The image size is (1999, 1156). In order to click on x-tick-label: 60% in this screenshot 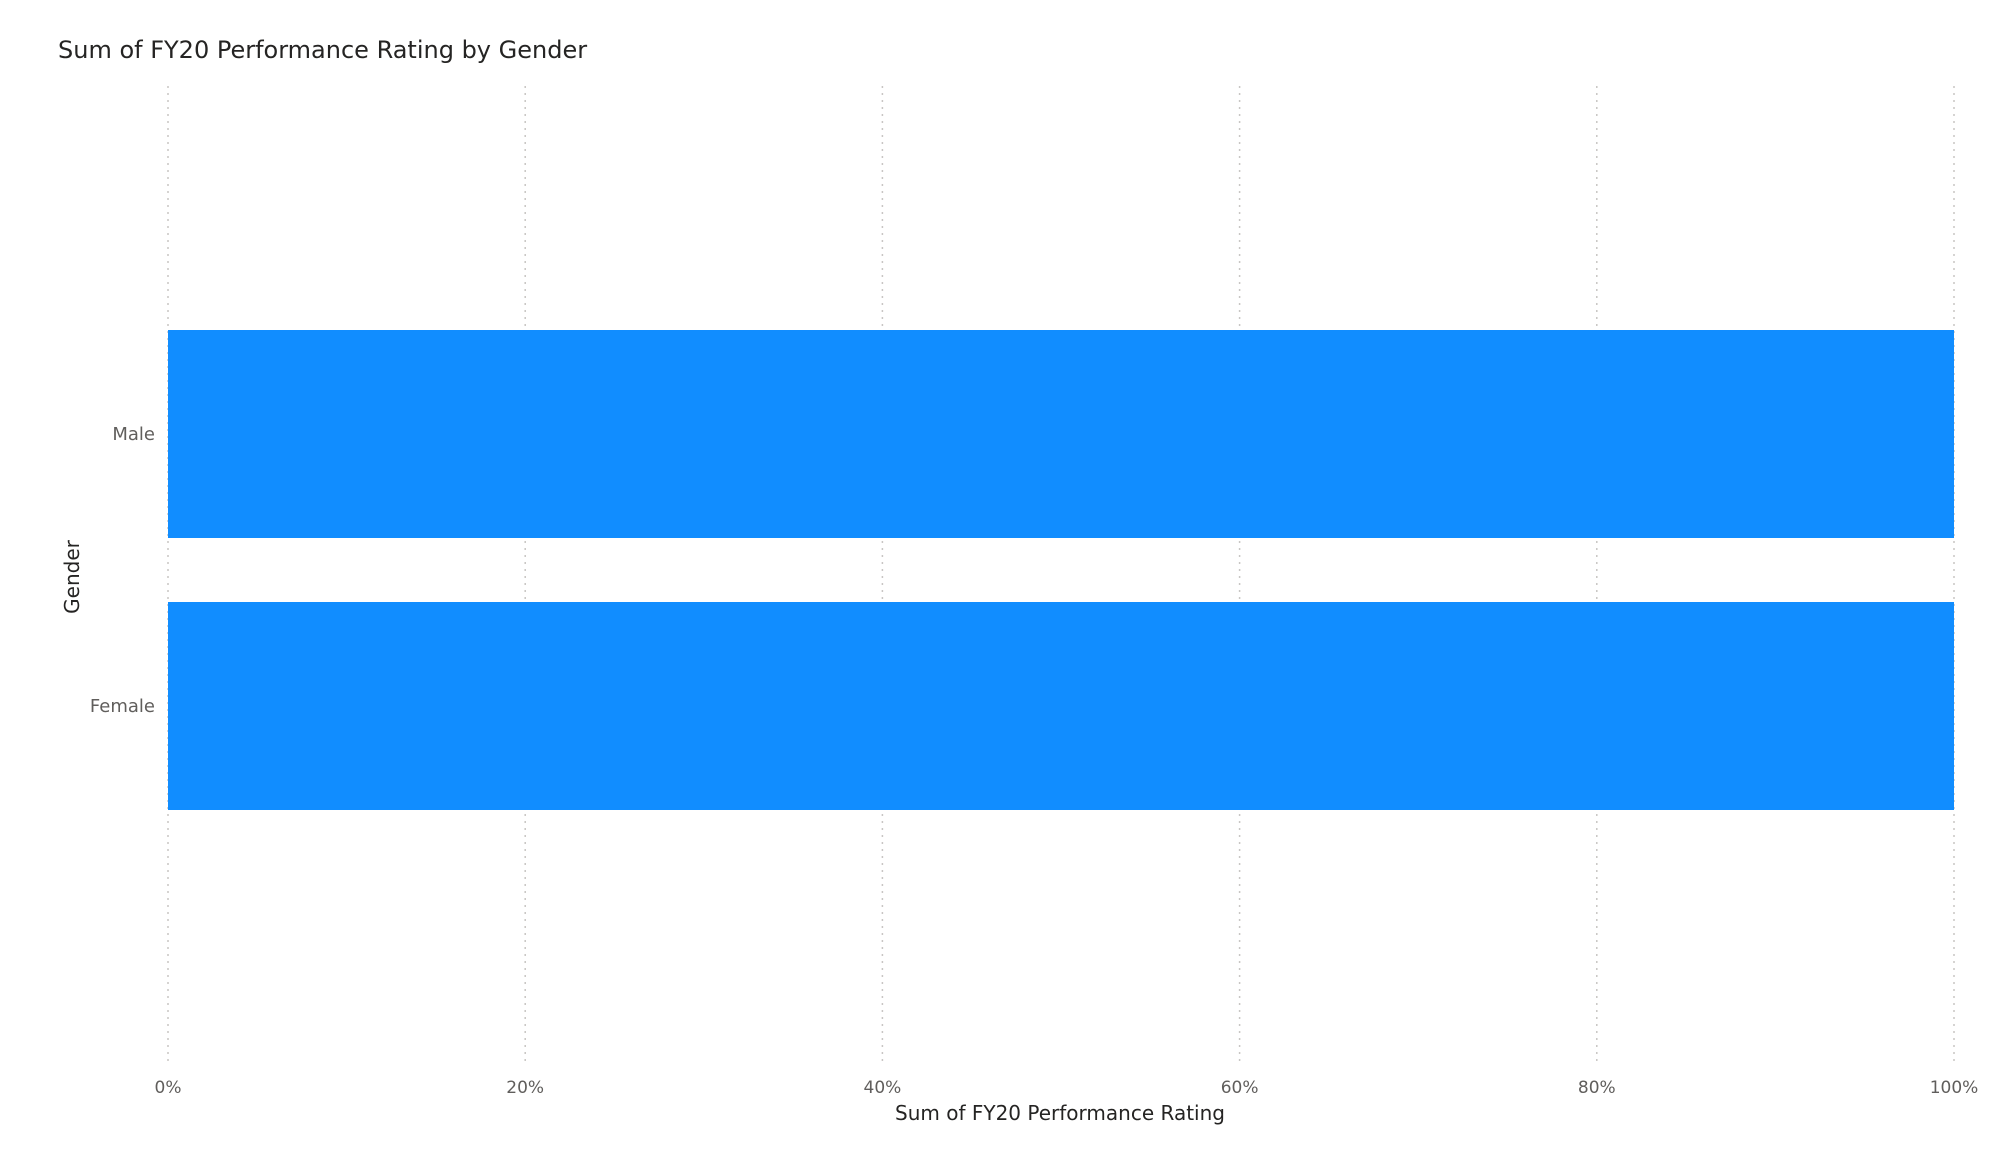, I will do `click(1240, 1088)`.